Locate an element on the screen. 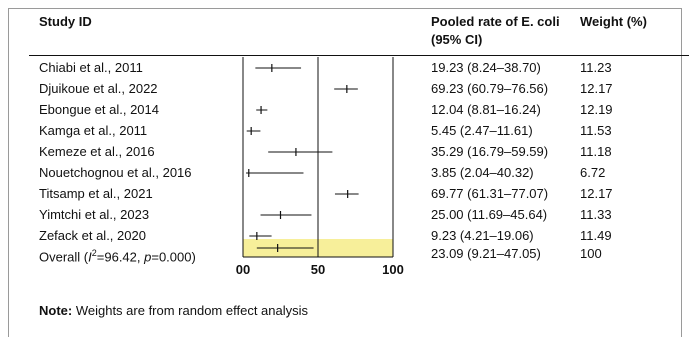 This screenshot has width=698, height=344. study-name: Kamga et al., 2011 is located at coordinates (93, 130).